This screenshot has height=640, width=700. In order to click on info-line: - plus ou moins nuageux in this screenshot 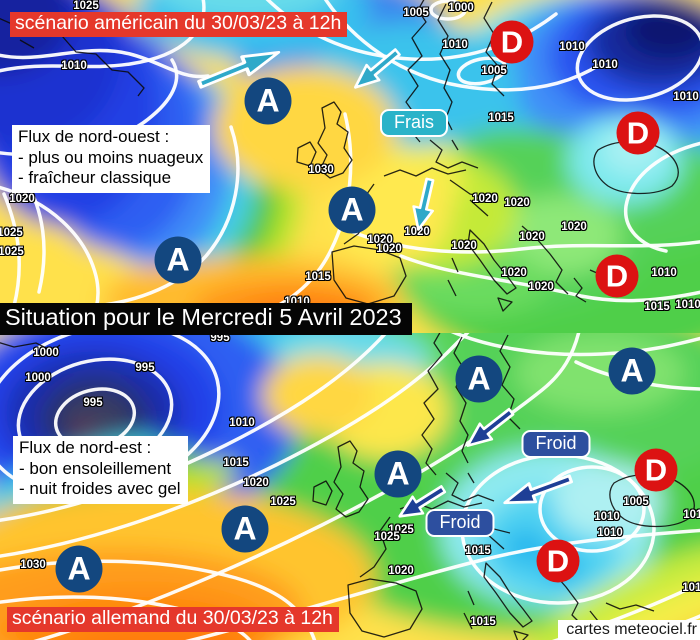, I will do `click(111, 157)`.